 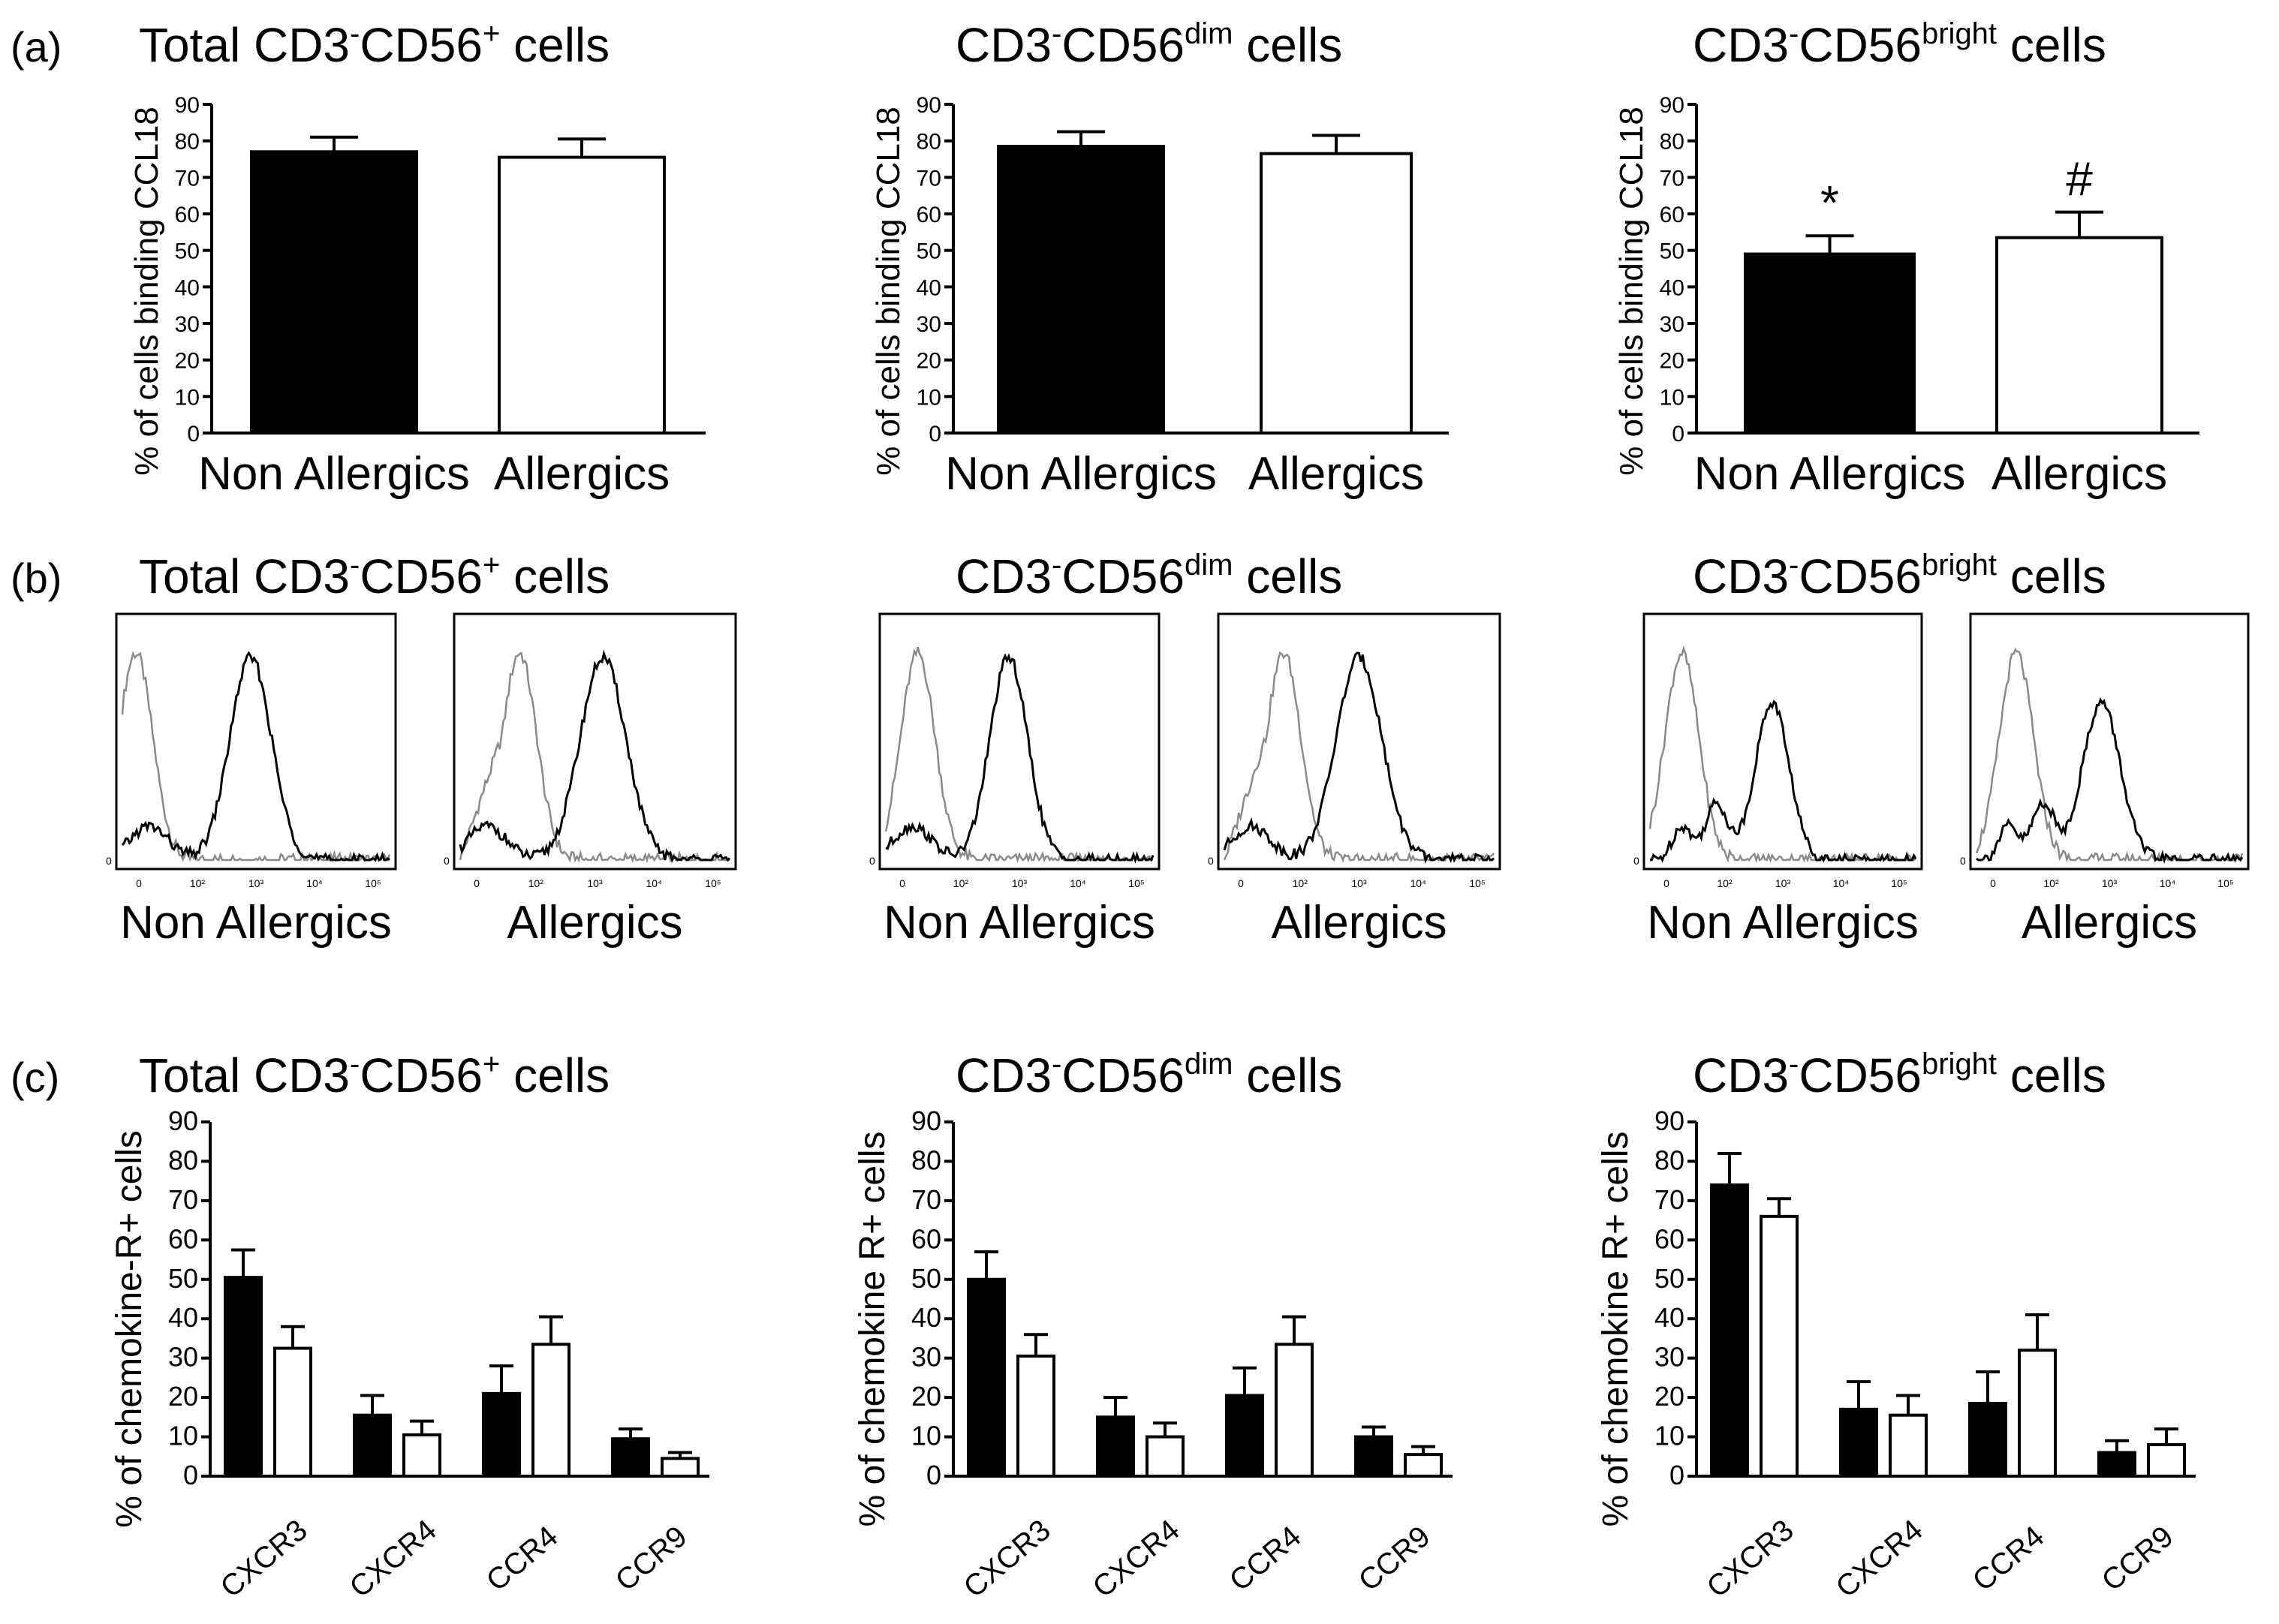 What do you see at coordinates (1672, 361) in the screenshot?
I see `a3-ytick-label: 20` at bounding box center [1672, 361].